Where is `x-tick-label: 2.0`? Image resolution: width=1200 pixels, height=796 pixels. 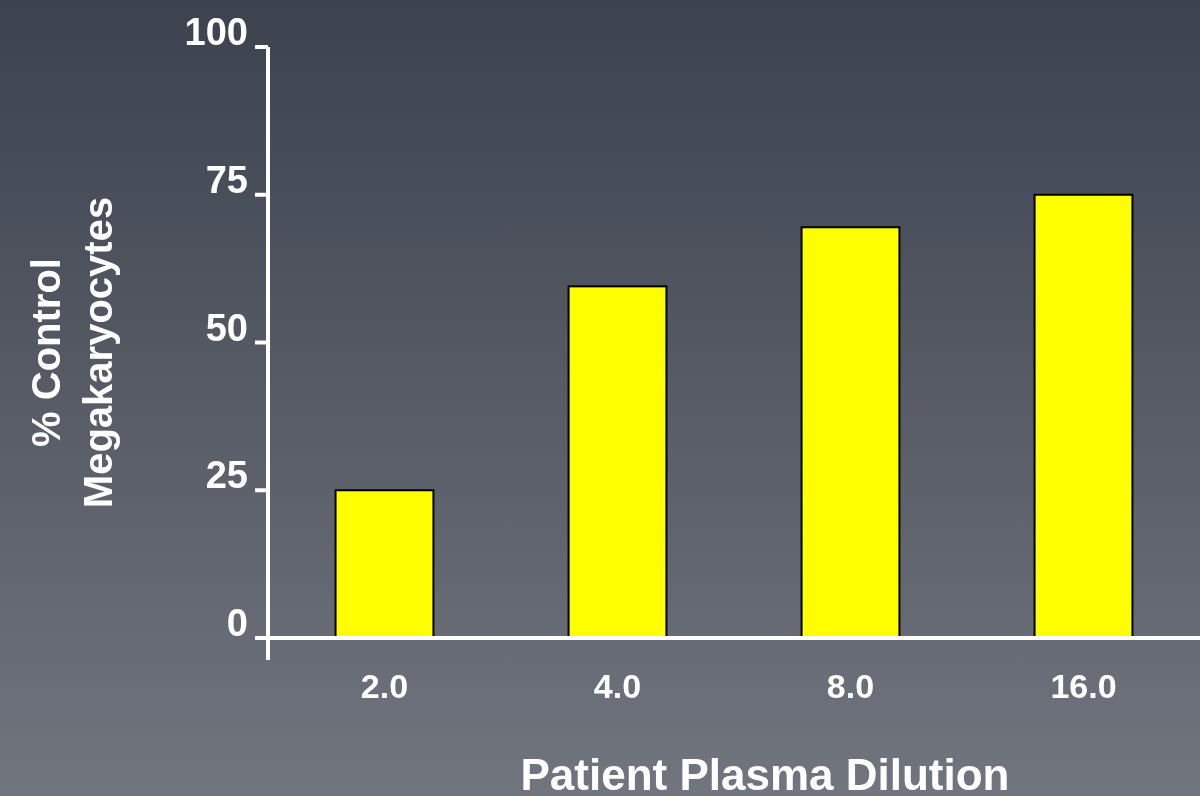
x-tick-label: 2.0 is located at coordinates (384, 686).